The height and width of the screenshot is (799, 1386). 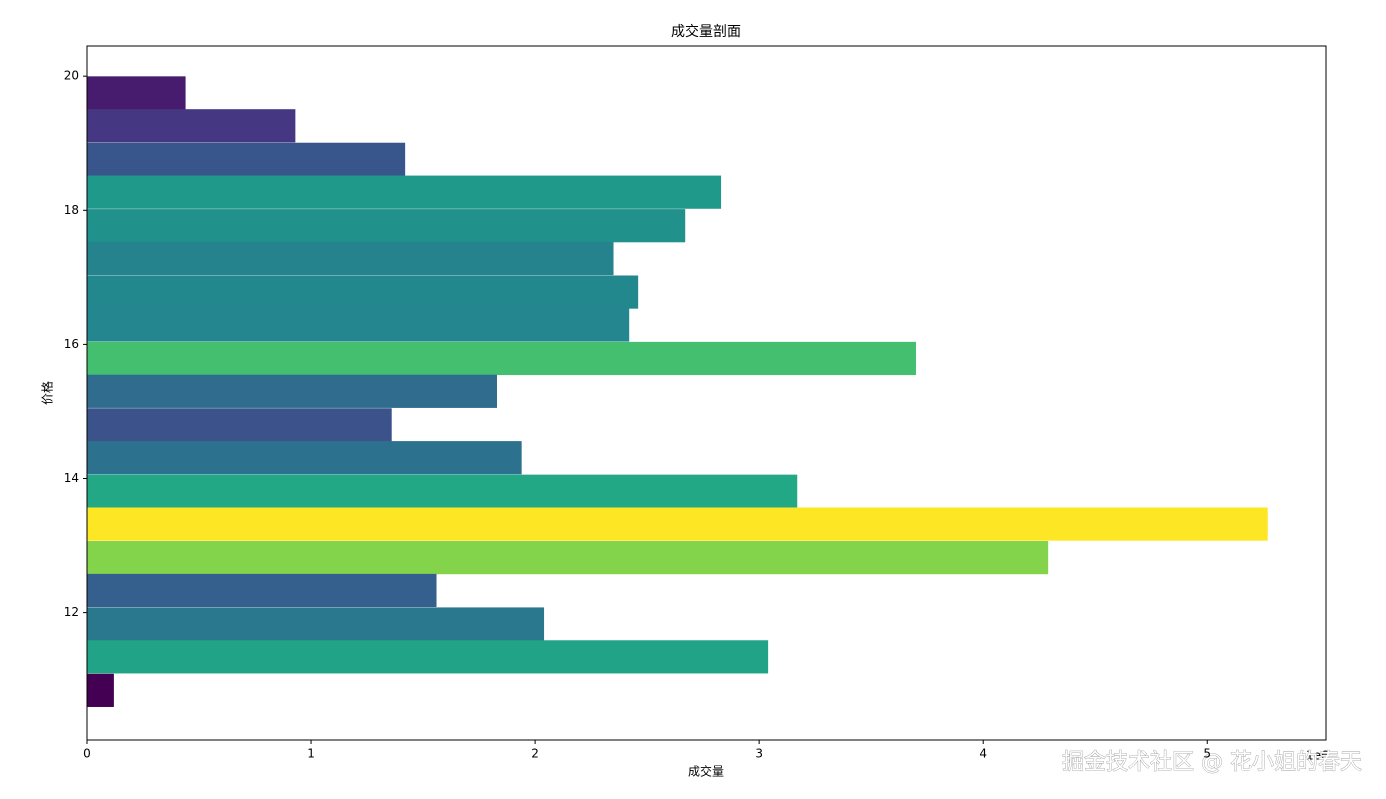 What do you see at coordinates (71, 344) in the screenshot?
I see `y-tick-label: 16` at bounding box center [71, 344].